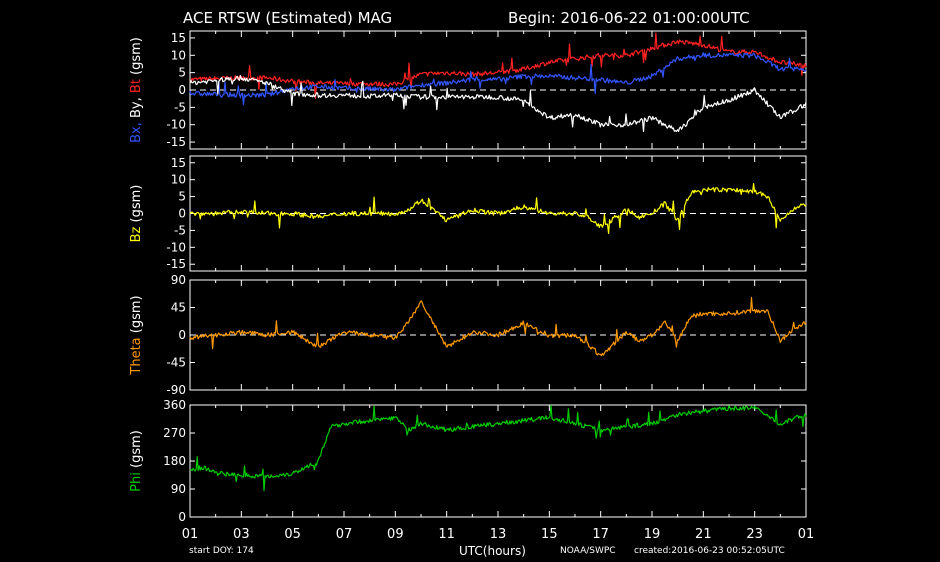 The width and height of the screenshot is (940, 562). Describe the element at coordinates (241, 534) in the screenshot. I see `x-tick-label: 03` at that location.